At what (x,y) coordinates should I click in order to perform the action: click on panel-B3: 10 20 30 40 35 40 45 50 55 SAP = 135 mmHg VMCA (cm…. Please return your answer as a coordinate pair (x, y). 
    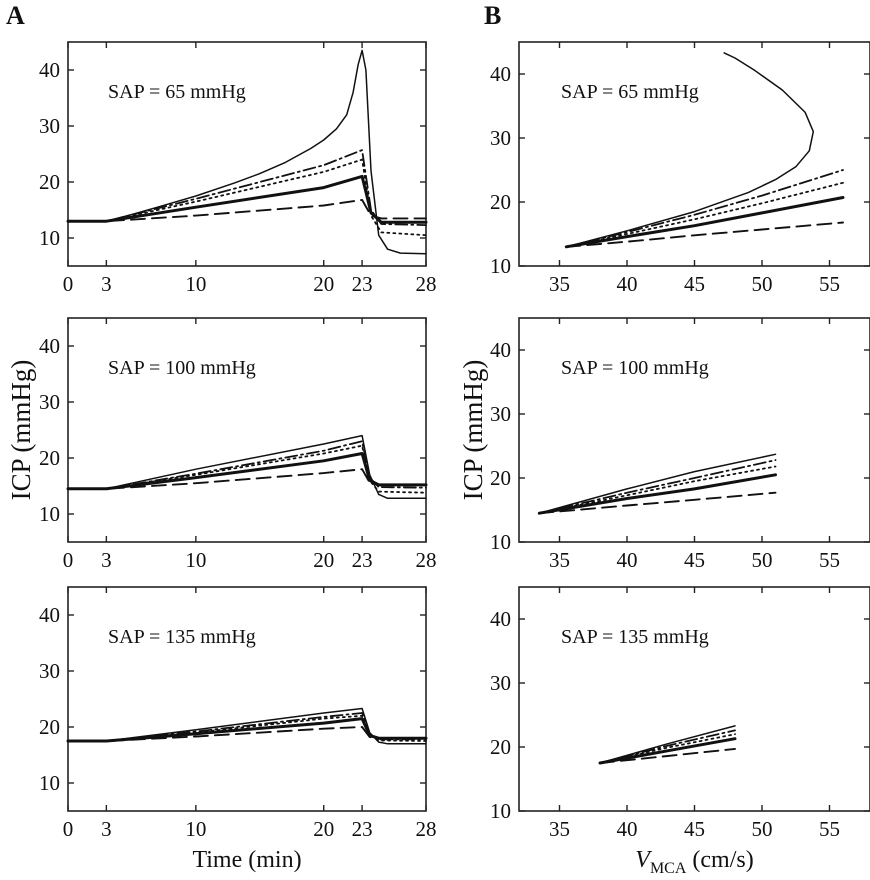
    Looking at the image, I should click on (680, 731).